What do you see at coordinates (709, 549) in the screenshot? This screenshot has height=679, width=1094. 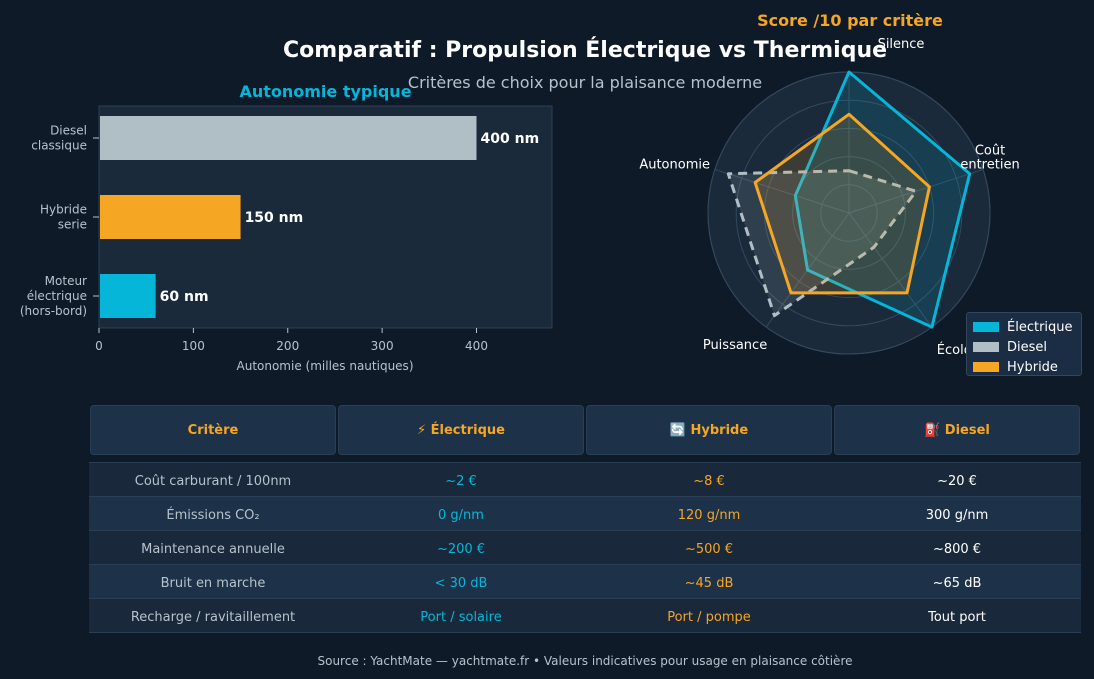 I see `table-cell: ~500 €` at bounding box center [709, 549].